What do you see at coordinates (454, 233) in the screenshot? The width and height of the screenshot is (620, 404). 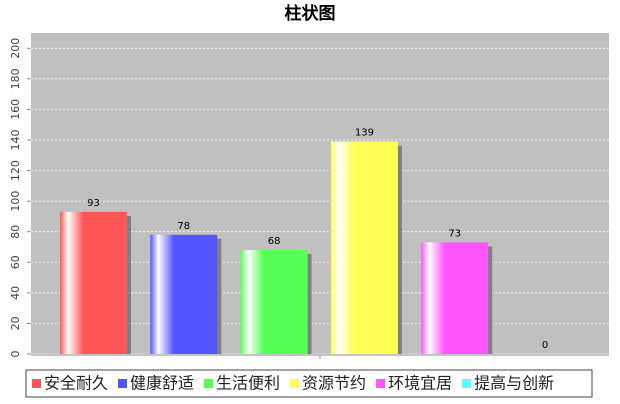 I see `value-label: 73` at bounding box center [454, 233].